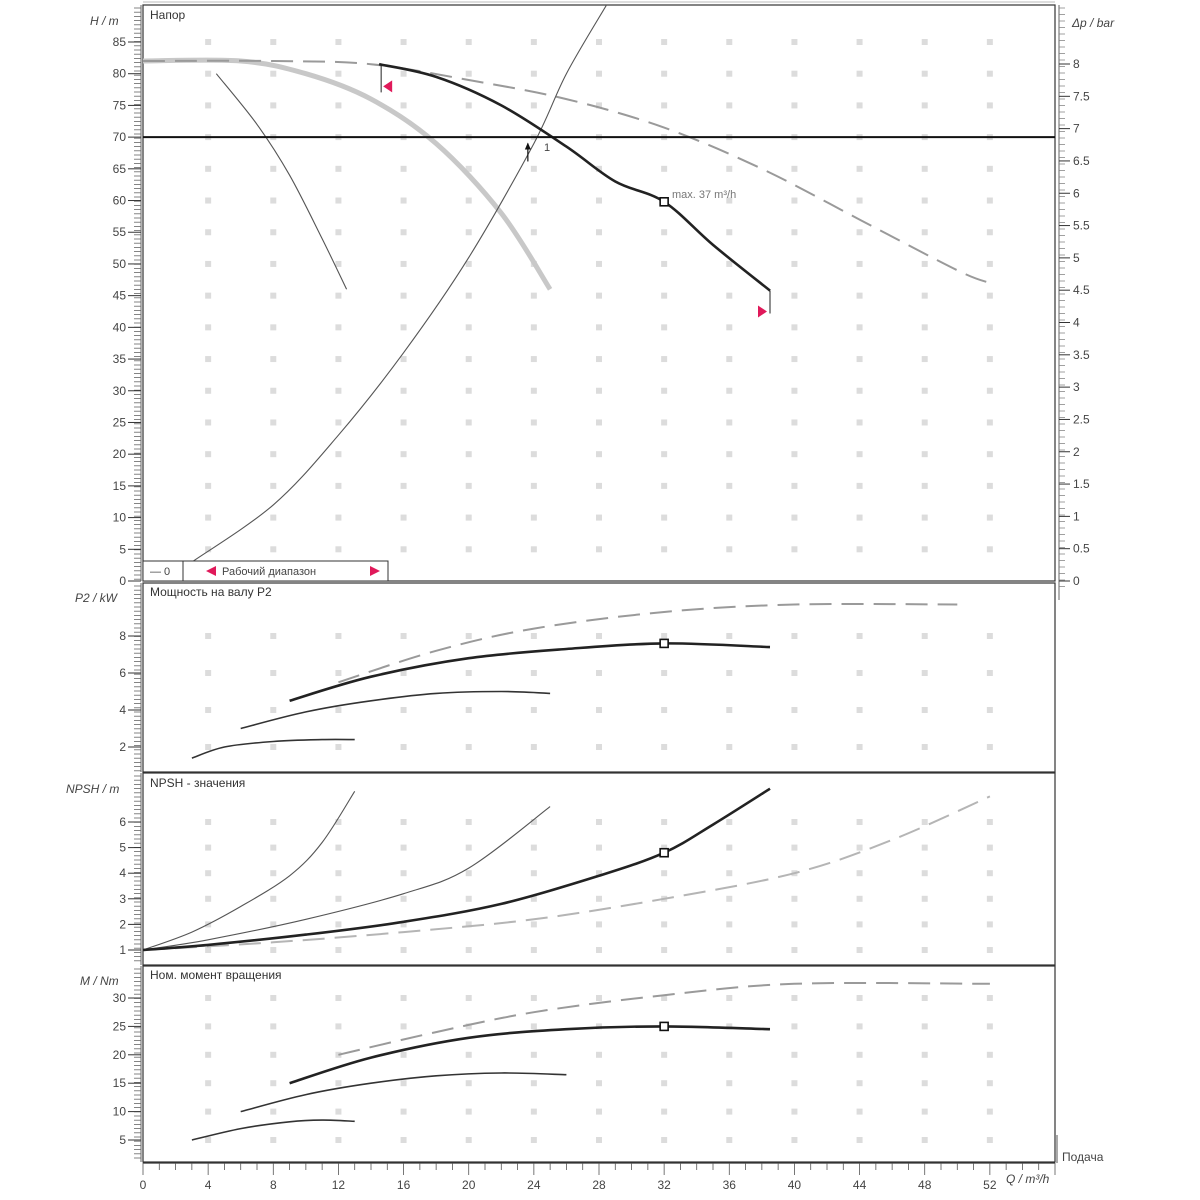 This screenshot has width=1200, height=1200. Describe the element at coordinates (160, 572) in the screenshot. I see `legend-item-zero: — 0` at that location.